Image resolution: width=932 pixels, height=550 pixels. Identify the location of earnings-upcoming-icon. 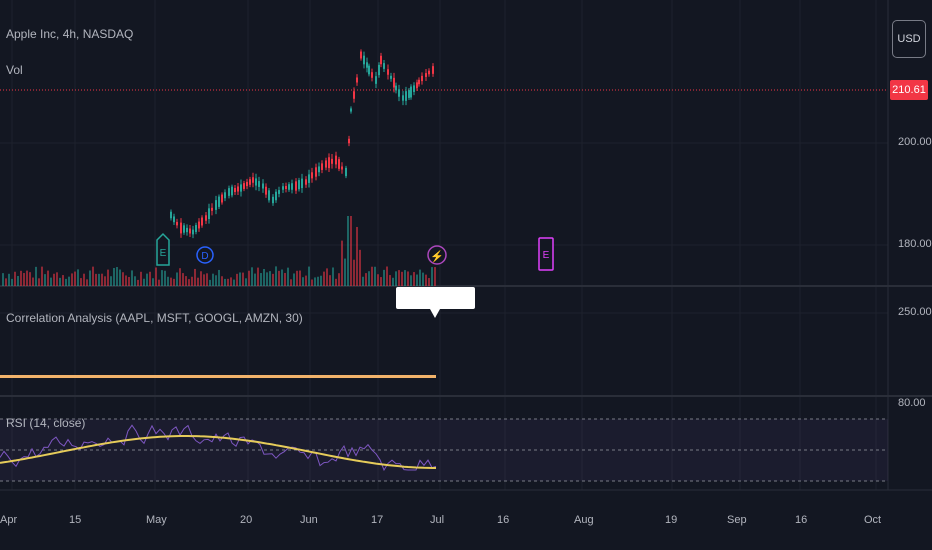
(546, 254).